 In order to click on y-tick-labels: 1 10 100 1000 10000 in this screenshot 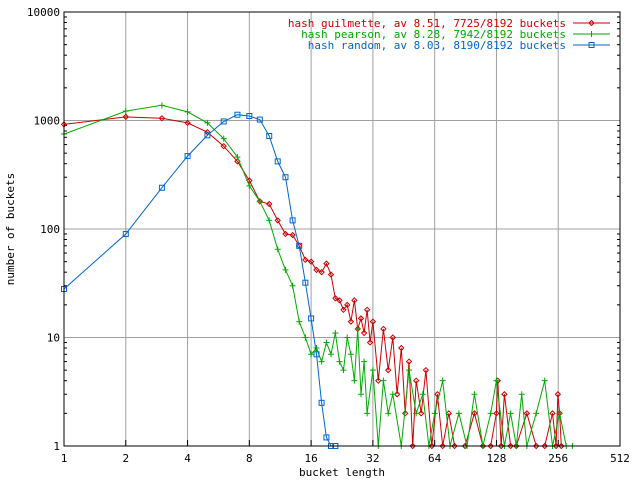, I will do `click(43, 229)`.